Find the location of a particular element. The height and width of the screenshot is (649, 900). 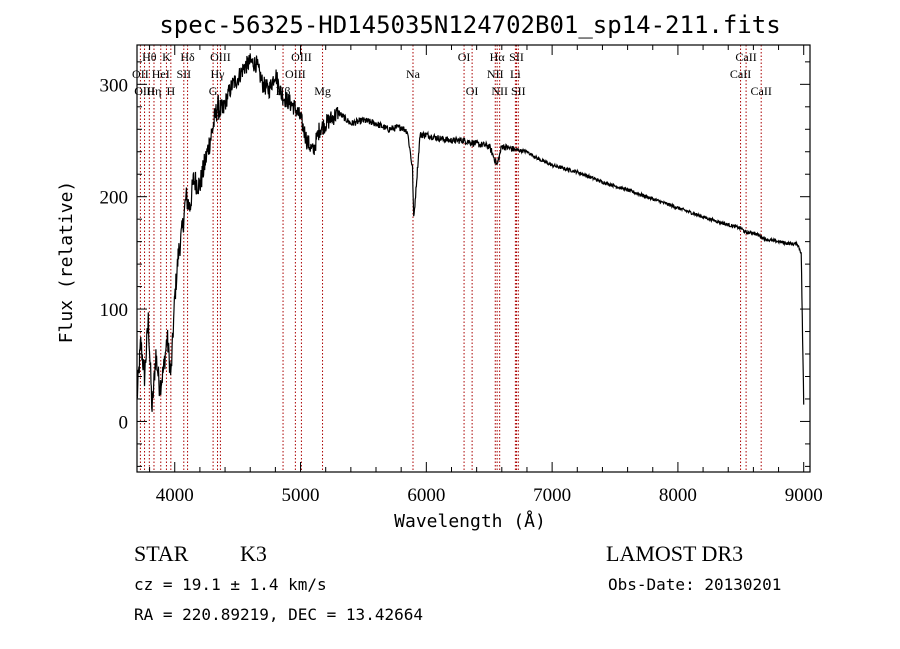

line-label-27: CaII is located at coordinates (761, 91).